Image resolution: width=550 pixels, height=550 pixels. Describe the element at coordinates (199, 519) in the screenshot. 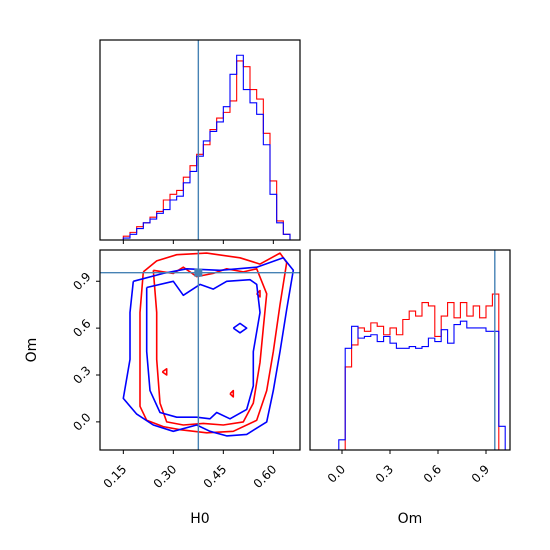

I see `x-axis-label-H0: H0` at that location.